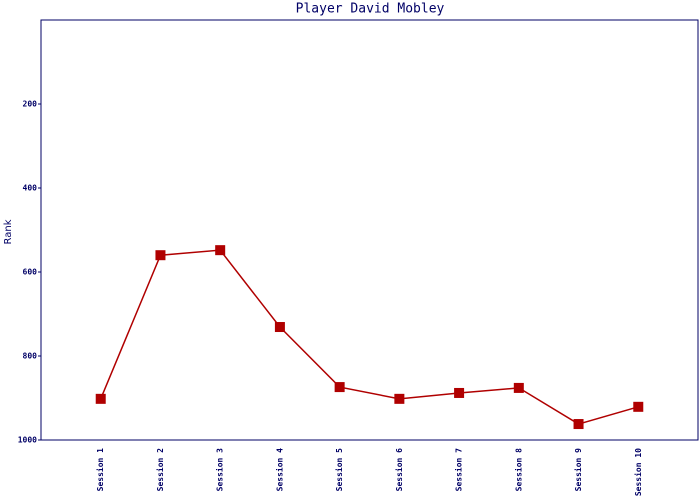 The width and height of the screenshot is (700, 500). Describe the element at coordinates (399, 470) in the screenshot. I see `x-tick-label: Session 6` at that location.